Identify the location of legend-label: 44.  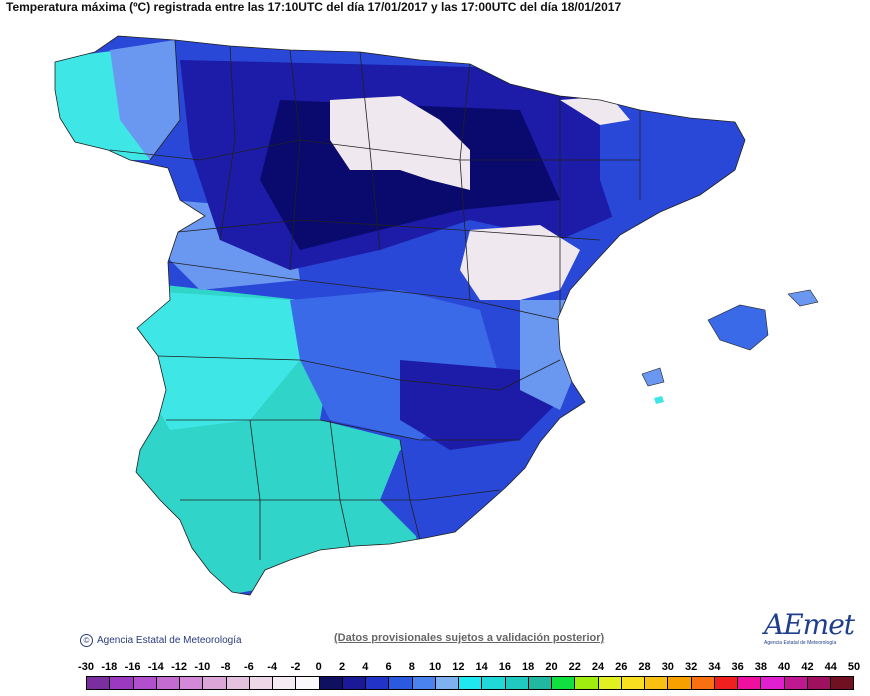
(830, 667).